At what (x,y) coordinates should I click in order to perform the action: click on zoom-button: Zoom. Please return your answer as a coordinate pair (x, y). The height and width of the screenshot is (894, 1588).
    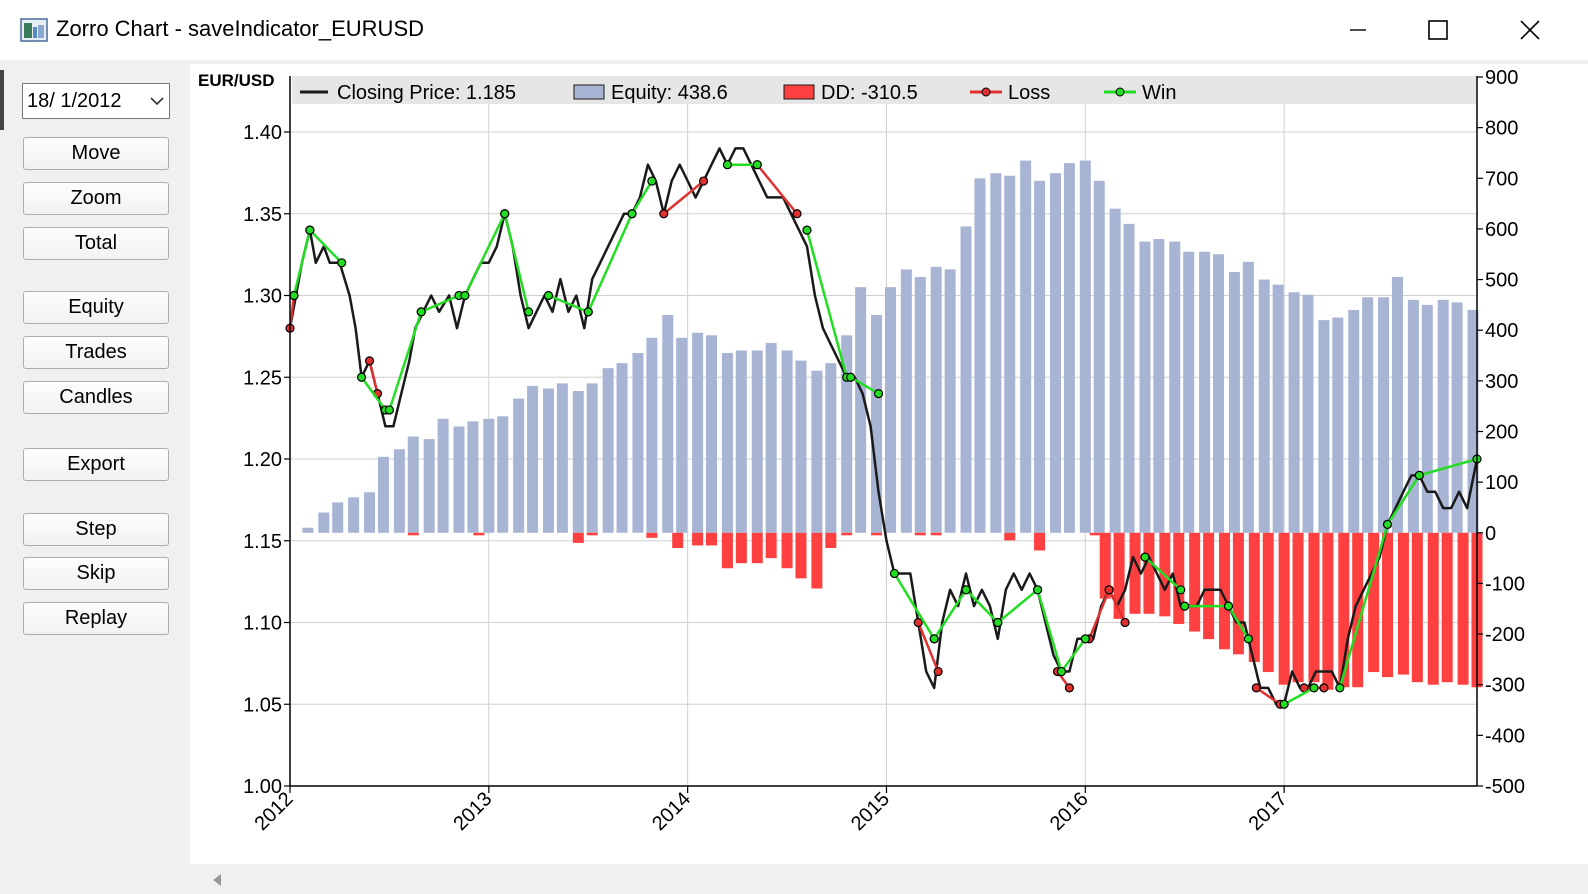
    Looking at the image, I should click on (96, 198).